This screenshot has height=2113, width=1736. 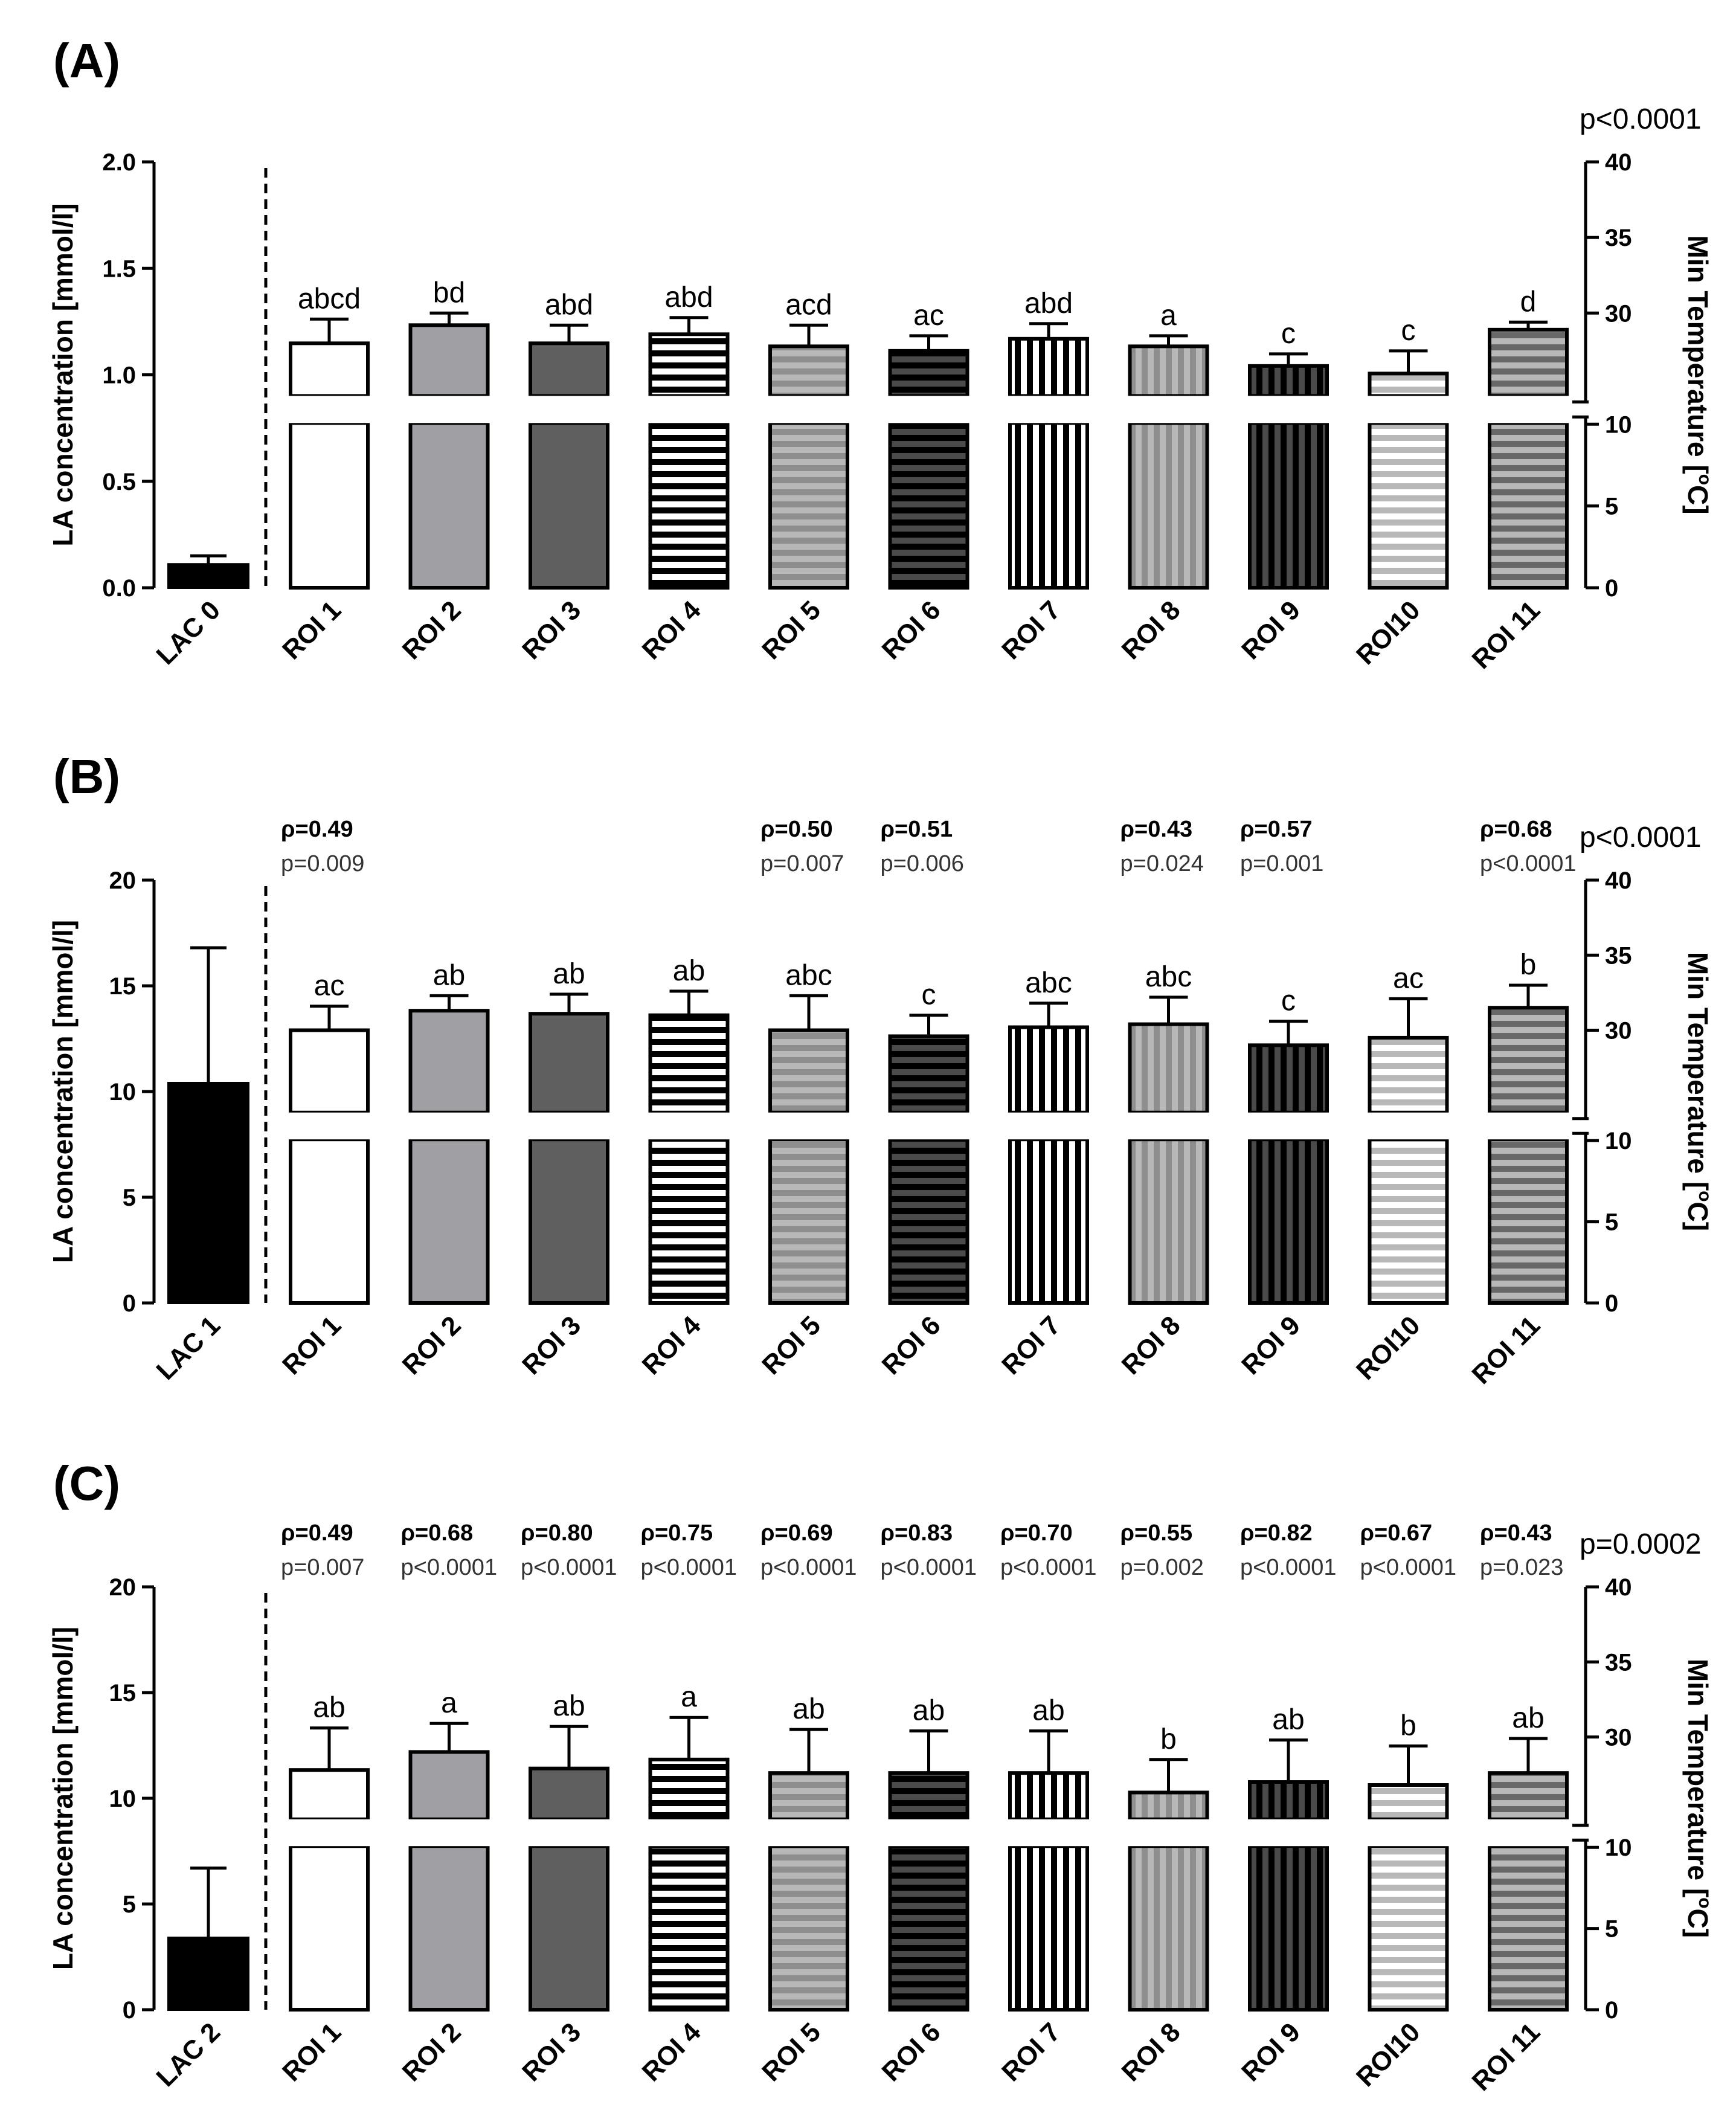 What do you see at coordinates (1698, 1798) in the screenshot?
I see `right-axis-title: Min Temperature [oC]` at bounding box center [1698, 1798].